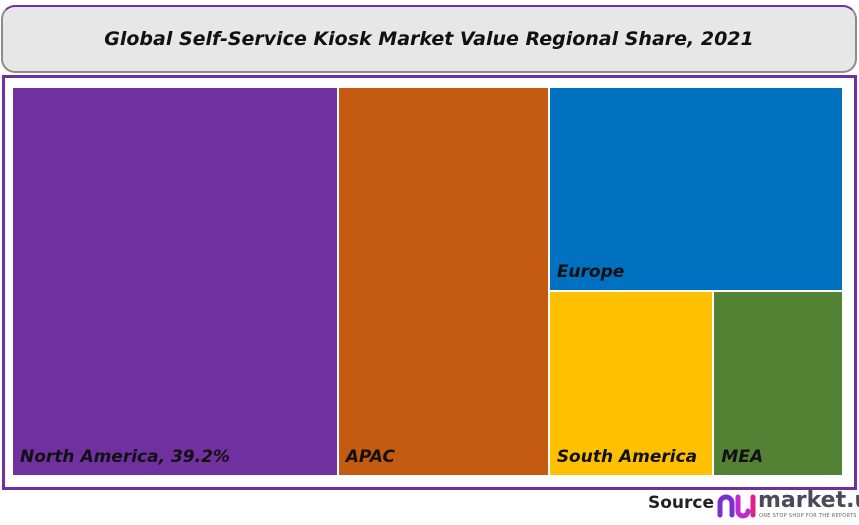 The image size is (859, 525). I want to click on market-us-logo-icon, so click(736, 506).